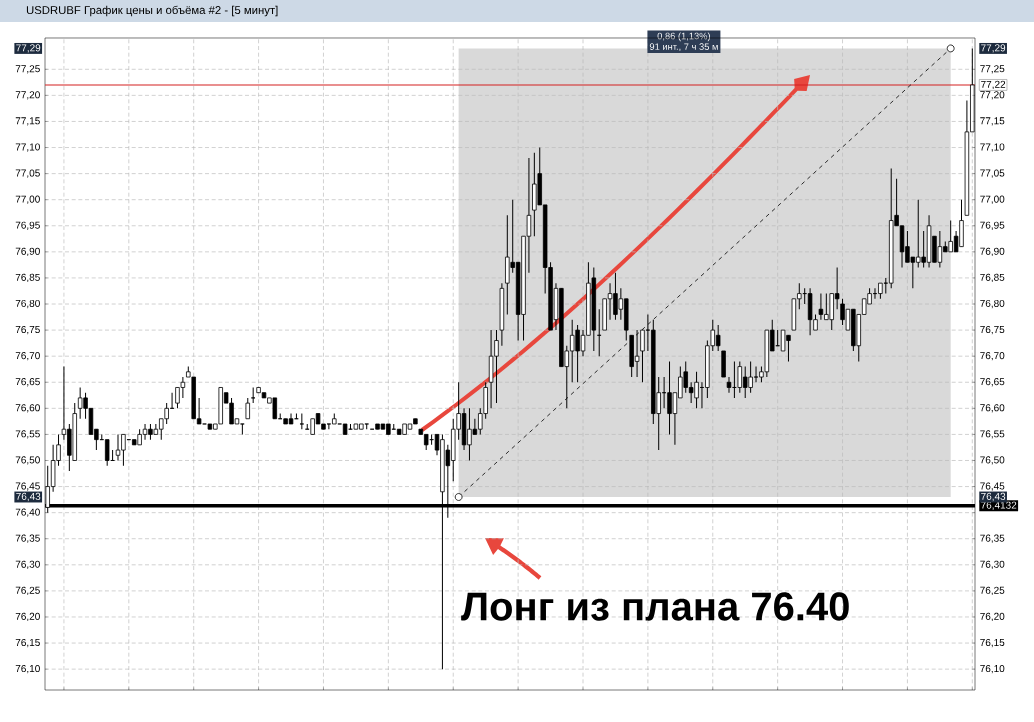 This screenshot has width=1034, height=722. I want to click on annotation: 91 инт., 7 ч 35 м, so click(683, 47).